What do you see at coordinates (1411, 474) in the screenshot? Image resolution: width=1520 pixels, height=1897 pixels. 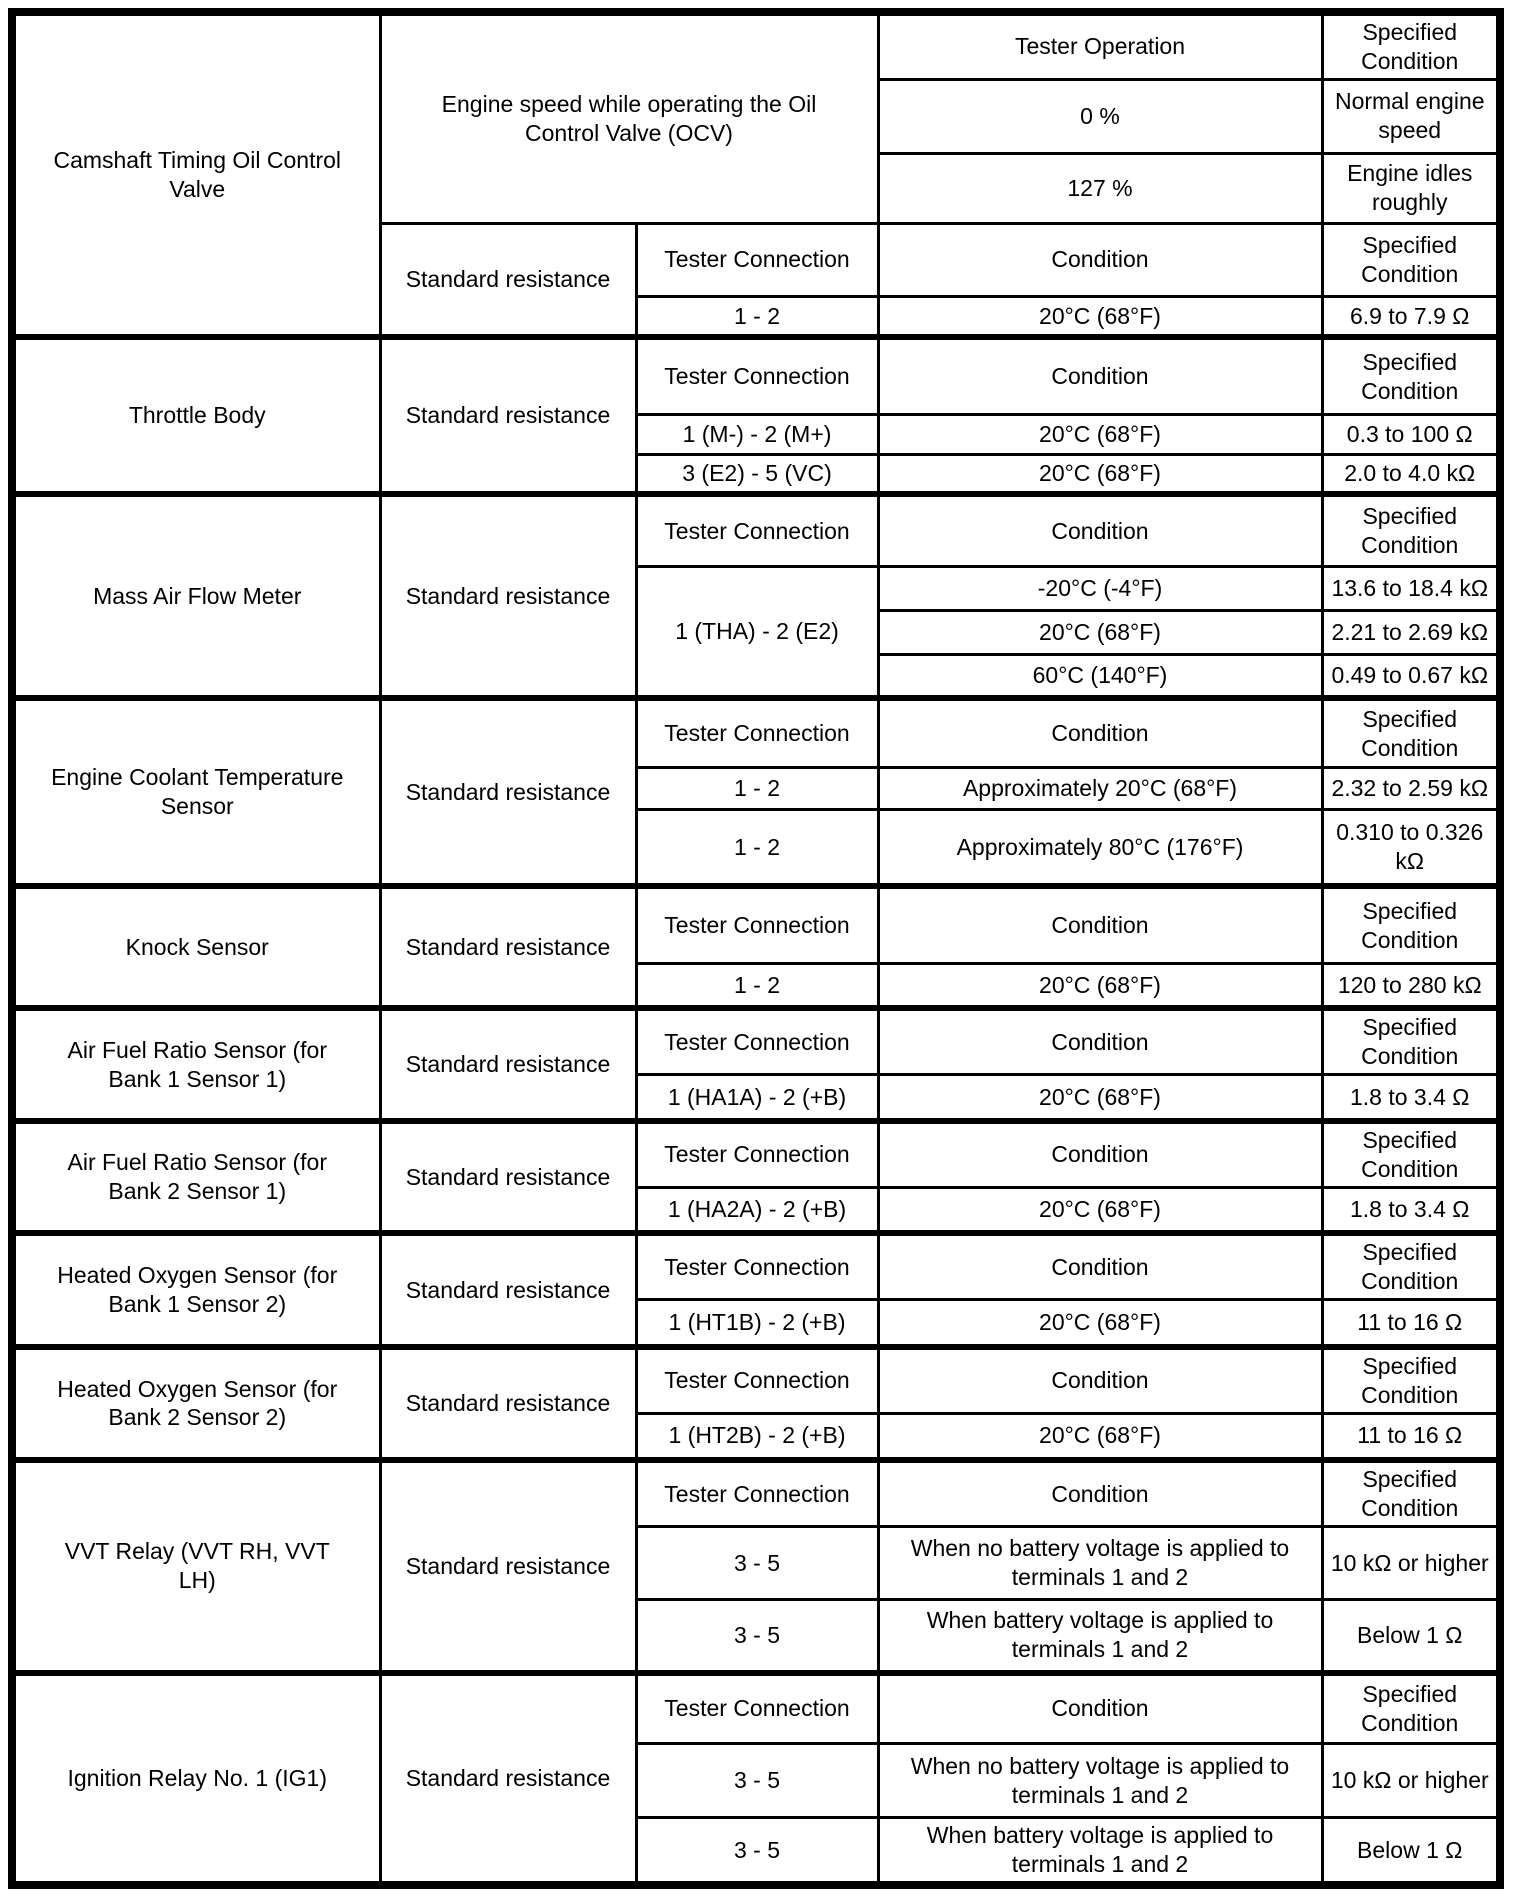 I see `specified-condition-value: 2.0 to 4.0 kΩ` at bounding box center [1411, 474].